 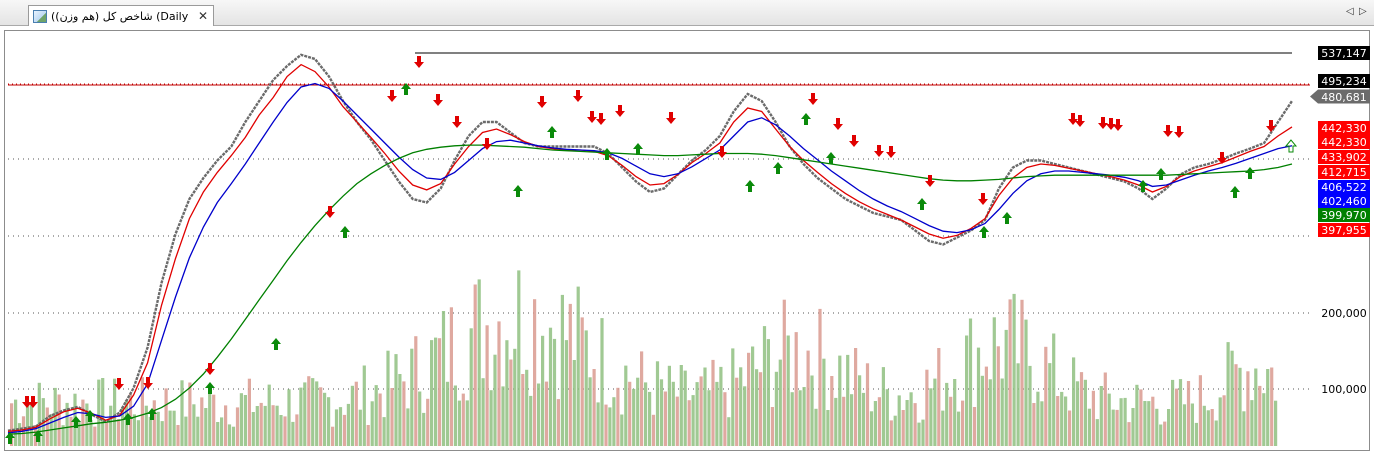 What do you see at coordinates (1363, 11) in the screenshot?
I see `scroll-right-icon: ▷` at bounding box center [1363, 11].